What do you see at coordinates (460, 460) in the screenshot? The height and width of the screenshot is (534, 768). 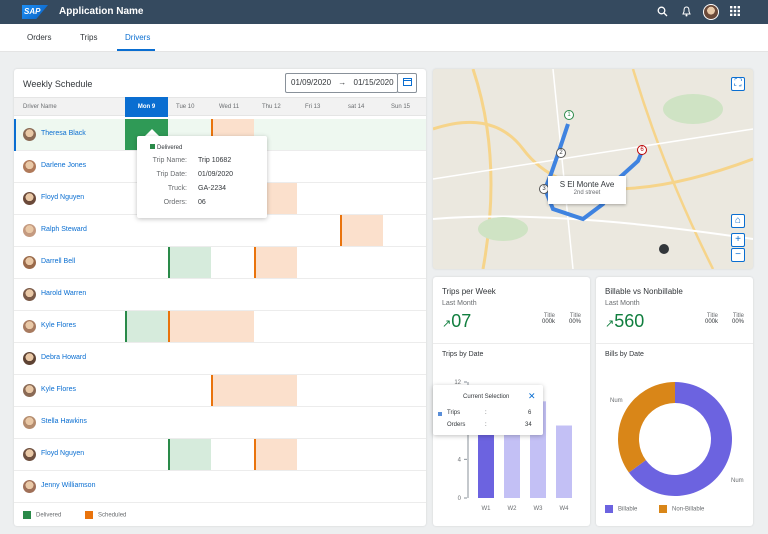 I see `y-tick-label: 4` at bounding box center [460, 460].